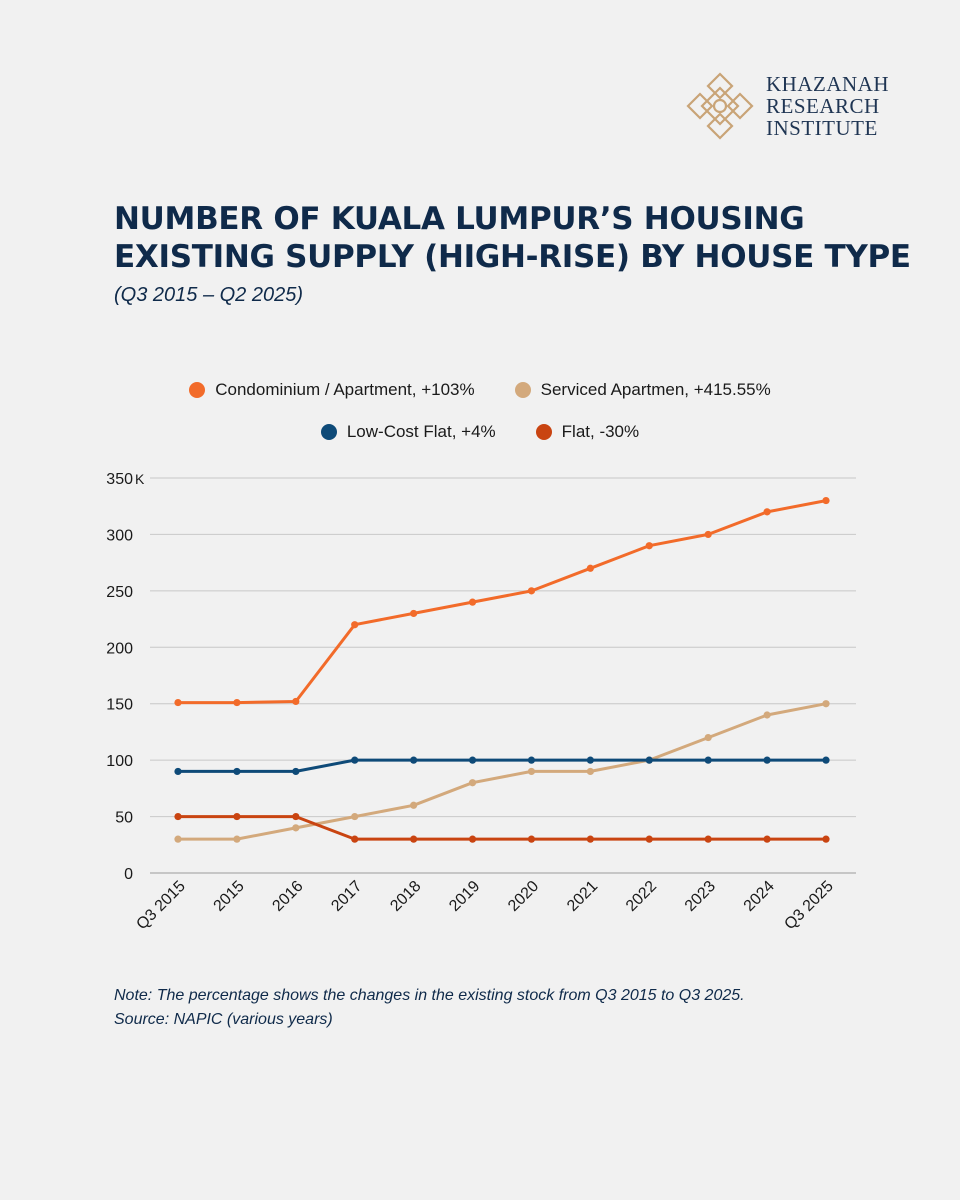 The image size is (960, 1200). Describe the element at coordinates (346, 896) in the screenshot. I see `x-tick-label: 2017` at that location.